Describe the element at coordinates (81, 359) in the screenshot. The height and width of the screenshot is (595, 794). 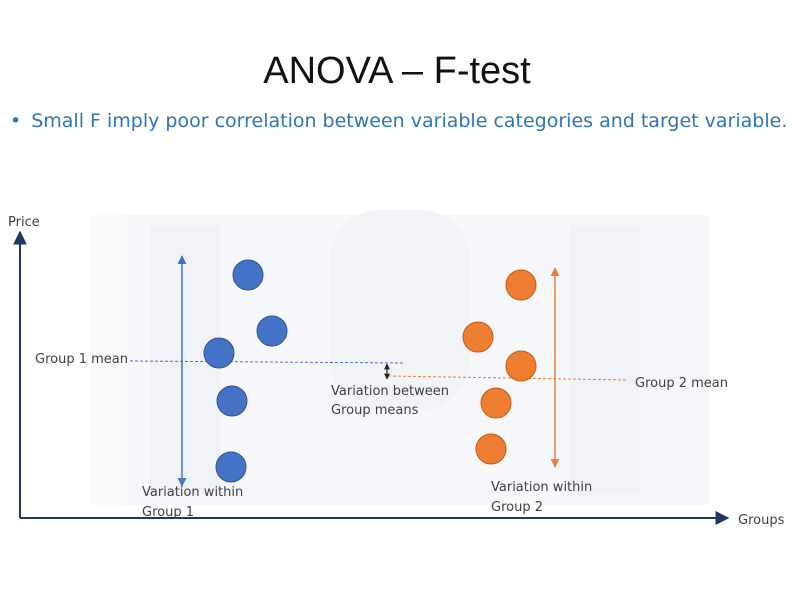
I see `group1-mean-label: Group 1 mean` at that location.